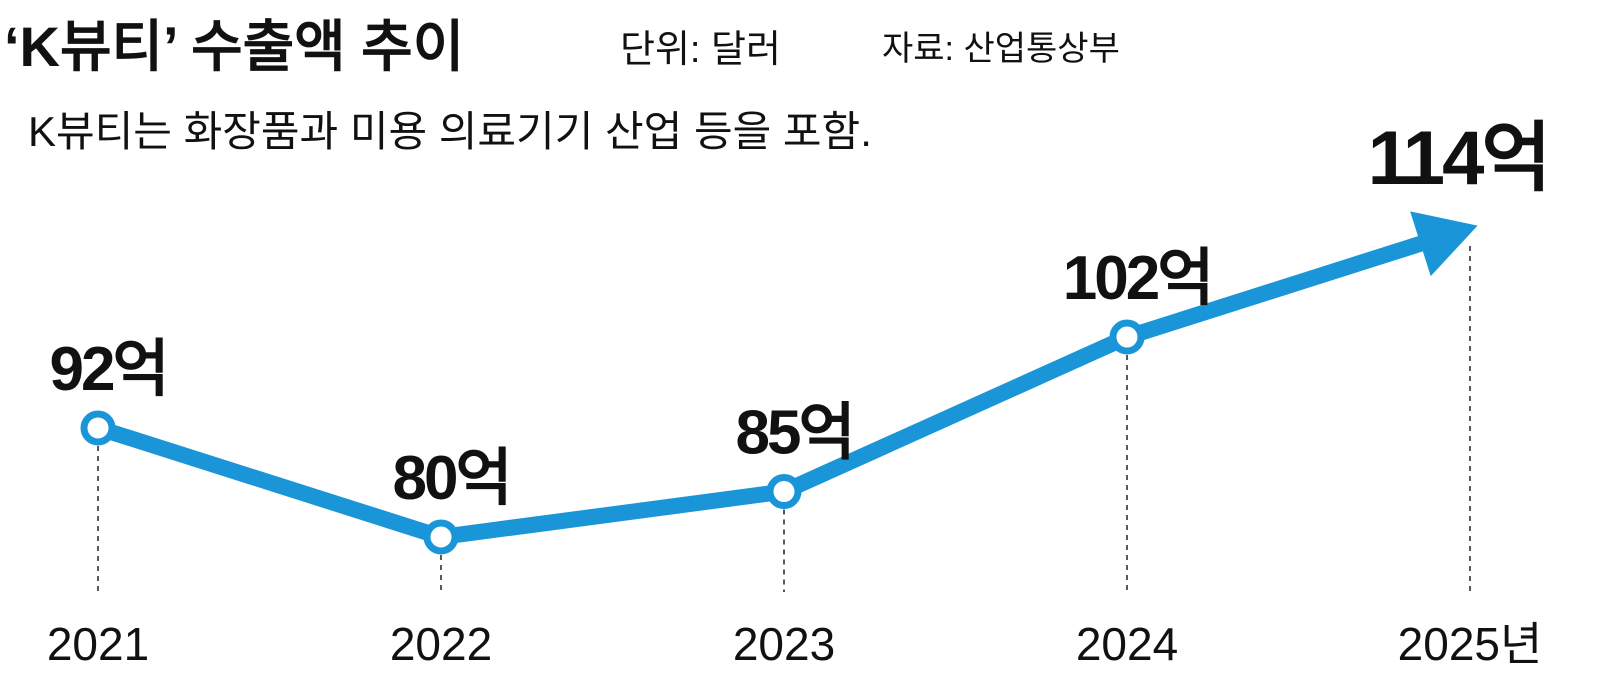  Describe the element at coordinates (784, 644) in the screenshot. I see `x-tick-label: 2023` at that location.